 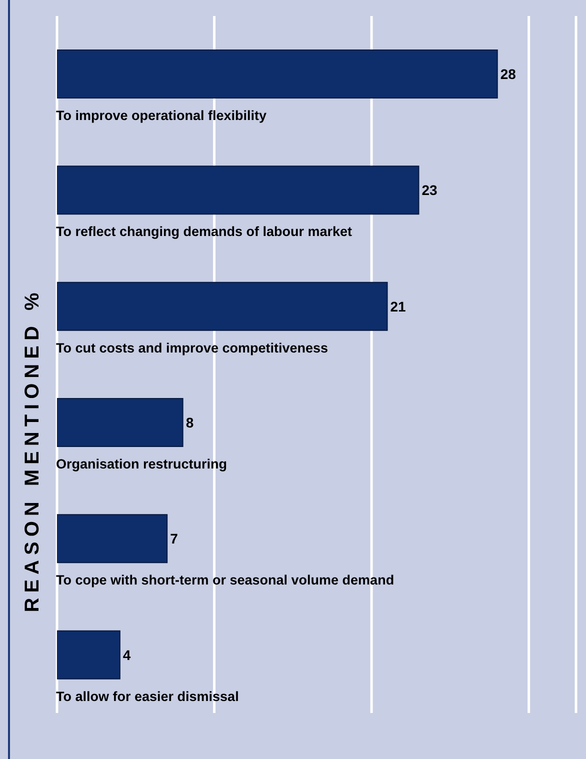 I want to click on y-tick-label: Organisation restructuring, so click(x=142, y=464).